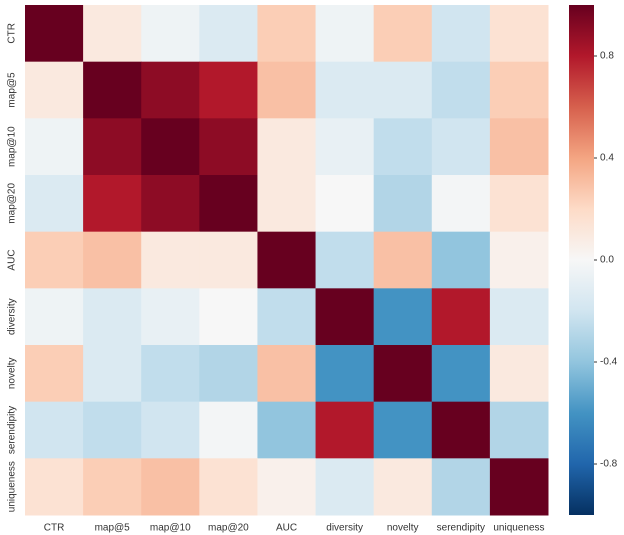 This screenshot has width=624, height=535. What do you see at coordinates (113, 528) in the screenshot?
I see `x-tick-label: map@5` at bounding box center [113, 528].